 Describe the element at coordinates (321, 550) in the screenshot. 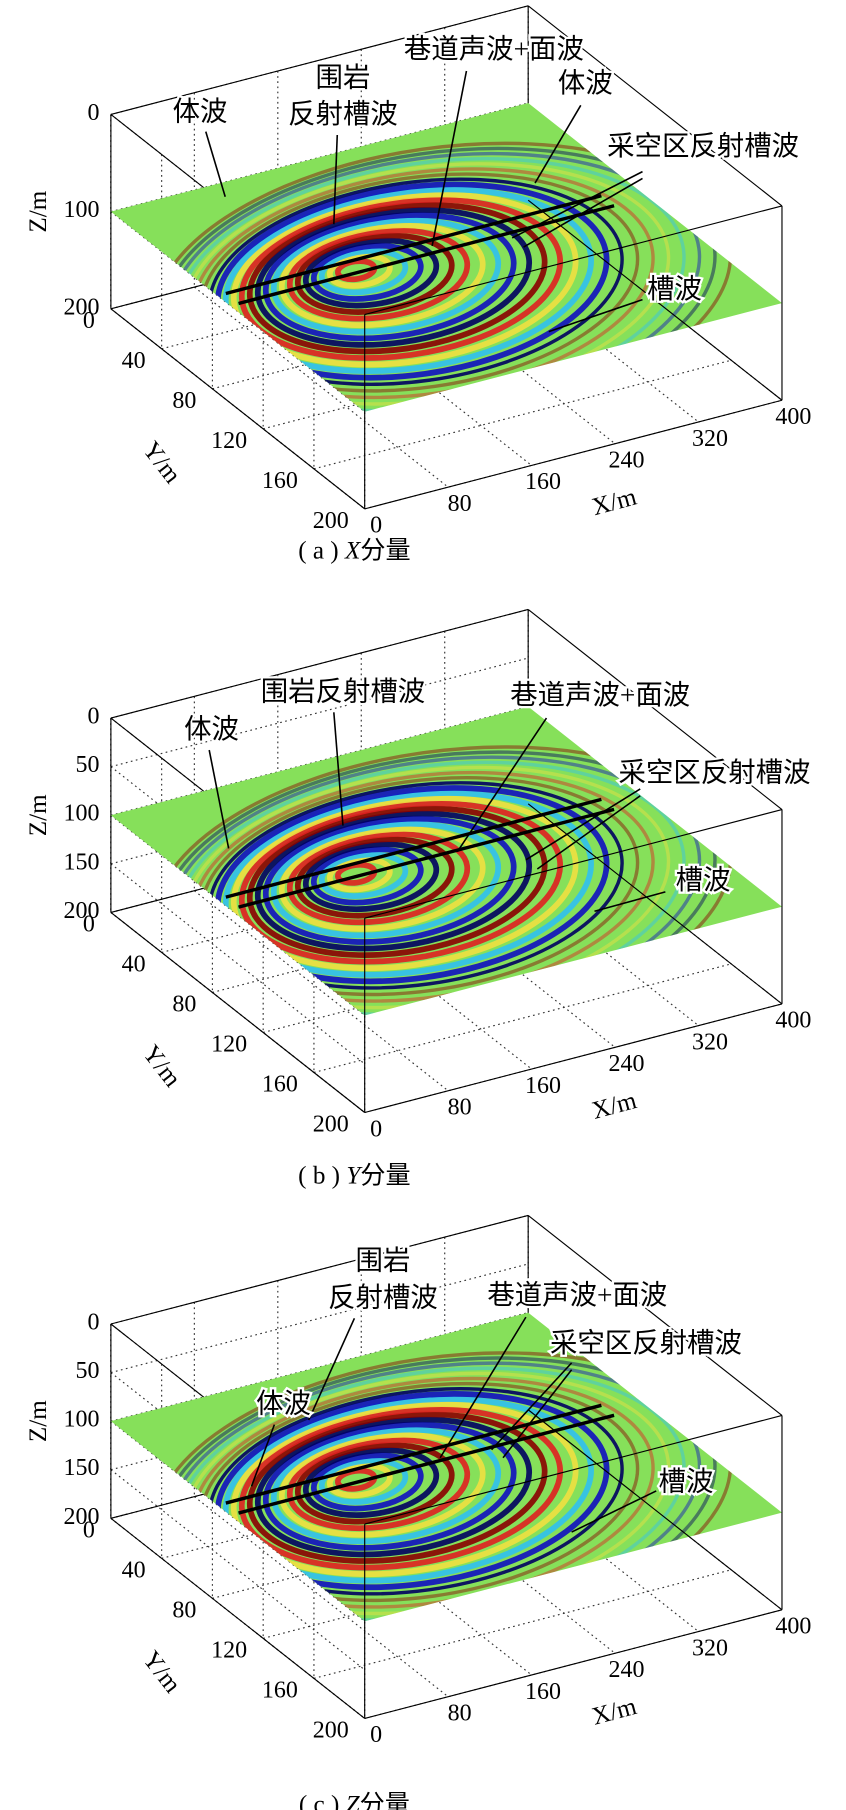

I see `caption-label: ( a )` at that location.